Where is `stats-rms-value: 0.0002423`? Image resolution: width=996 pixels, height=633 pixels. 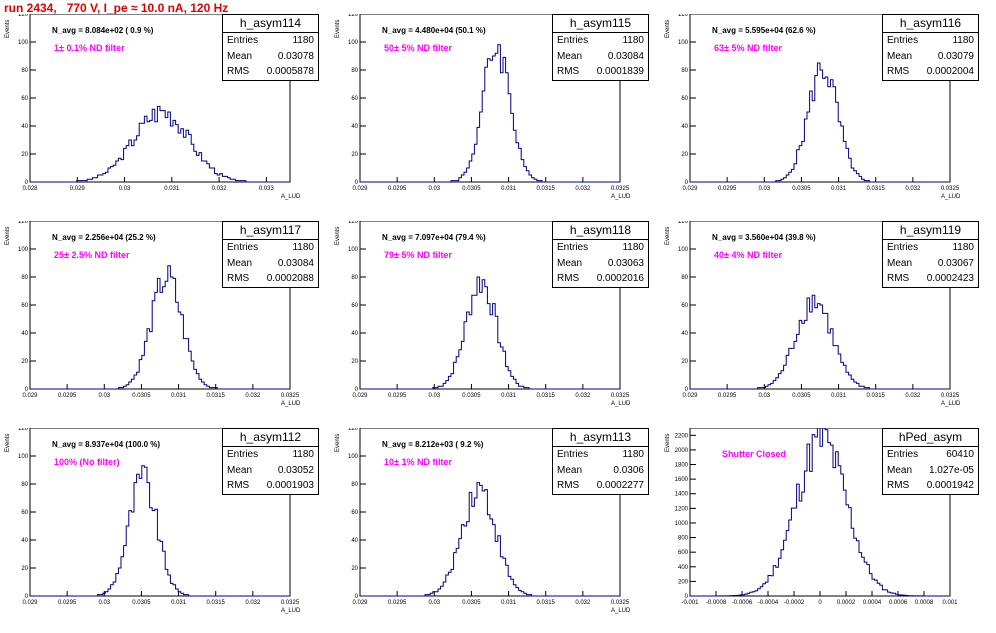 stats-rms-value: 0.0002423 is located at coordinates (950, 278).